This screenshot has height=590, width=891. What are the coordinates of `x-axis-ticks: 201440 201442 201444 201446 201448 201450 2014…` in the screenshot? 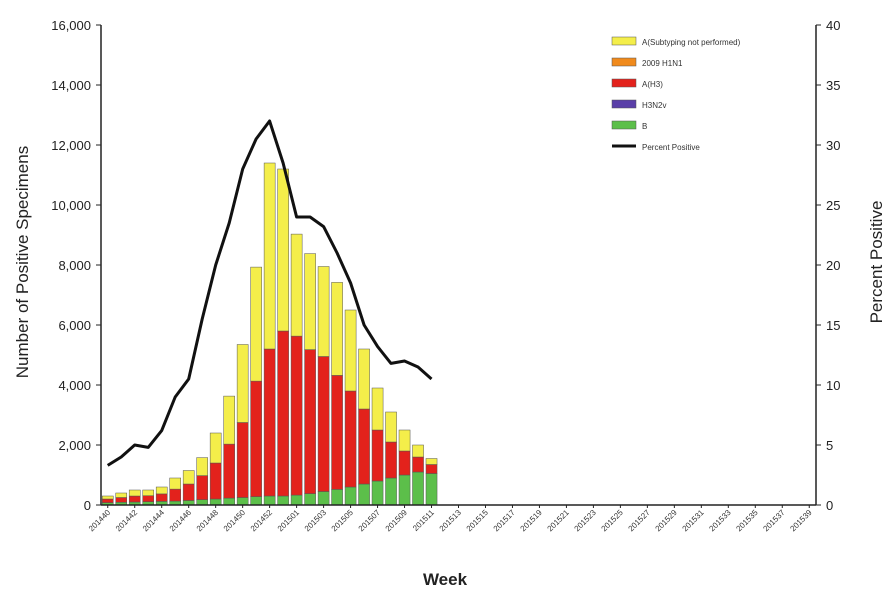 It's located at (450, 519).